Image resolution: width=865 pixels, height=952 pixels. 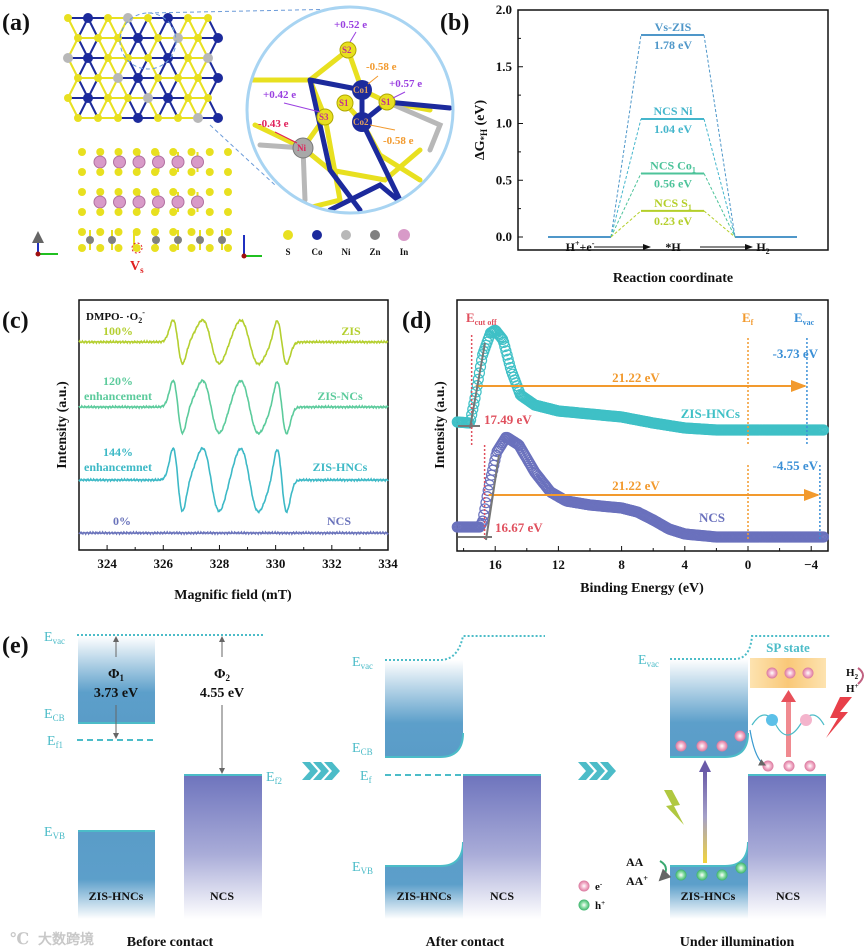 I want to click on spectrum-ncs, so click(x=233, y=533).